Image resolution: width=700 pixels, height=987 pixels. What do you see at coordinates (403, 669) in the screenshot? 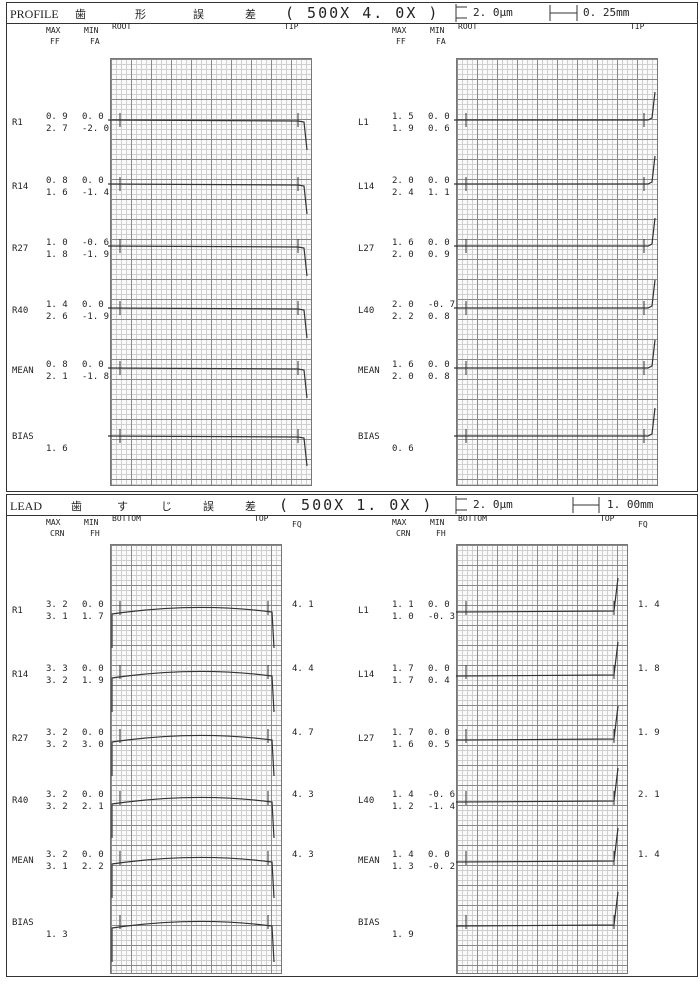
I see `row-max: 1. 7` at bounding box center [403, 669].